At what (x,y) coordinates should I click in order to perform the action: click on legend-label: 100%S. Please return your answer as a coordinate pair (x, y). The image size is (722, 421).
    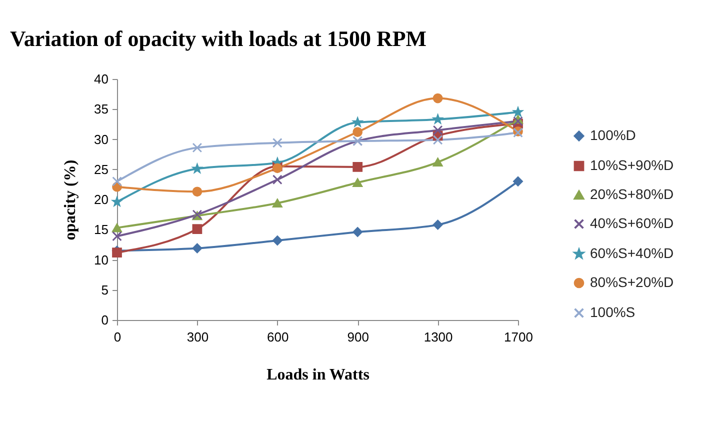
    Looking at the image, I should click on (613, 312).